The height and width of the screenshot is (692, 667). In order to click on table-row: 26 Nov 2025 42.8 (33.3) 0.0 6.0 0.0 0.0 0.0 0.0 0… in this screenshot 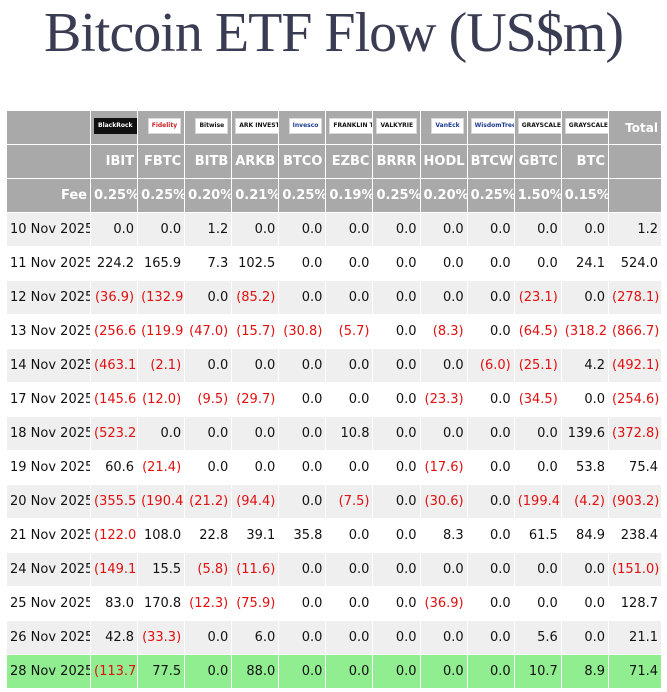, I will do `click(334, 637)`.